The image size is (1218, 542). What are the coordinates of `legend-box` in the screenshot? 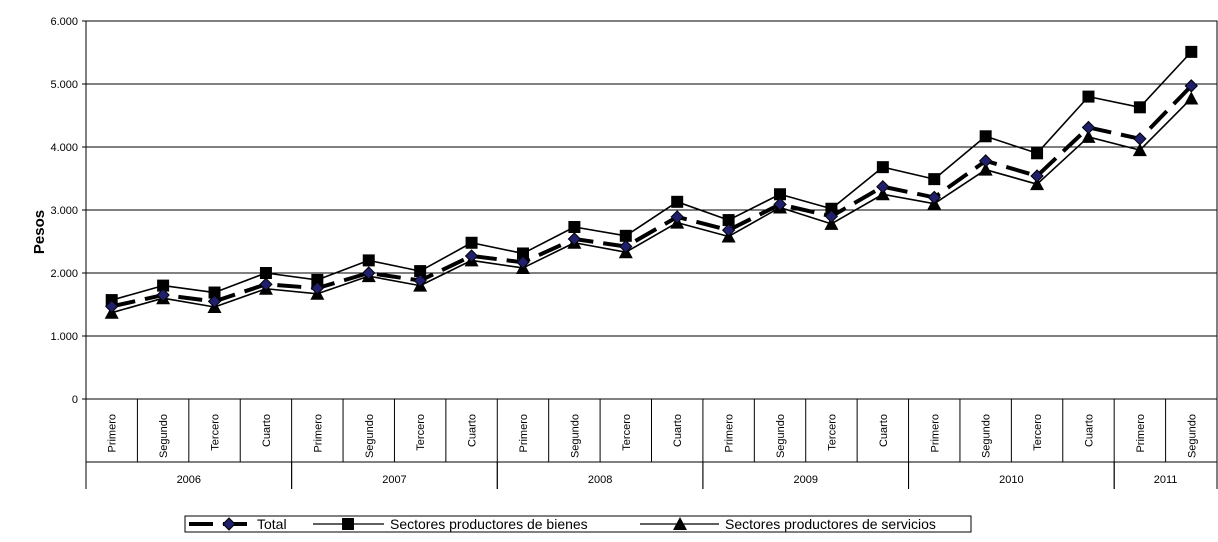 It's located at (578, 524).